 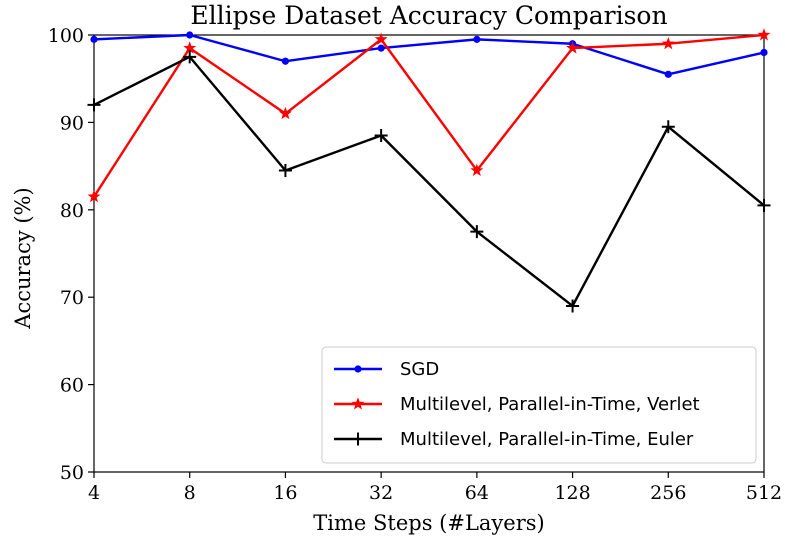 I want to click on x-tick-label: 512, so click(x=764, y=493).